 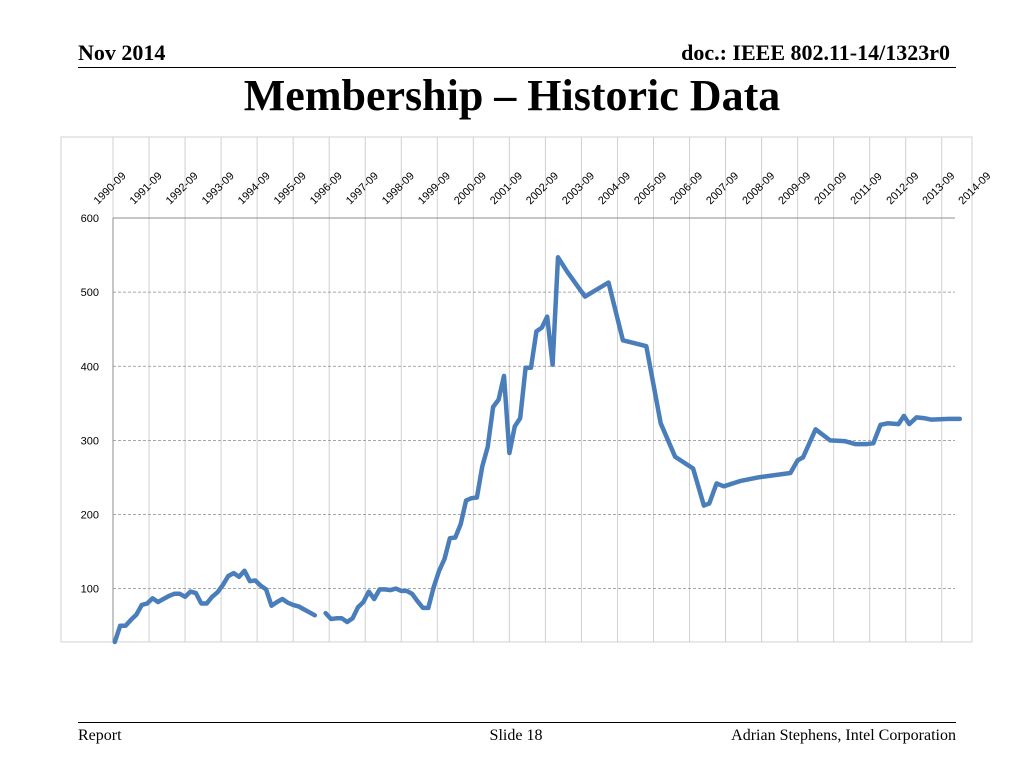 What do you see at coordinates (843, 735) in the screenshot?
I see `footer-author: Adrian Stephens, Intel Corporation` at bounding box center [843, 735].